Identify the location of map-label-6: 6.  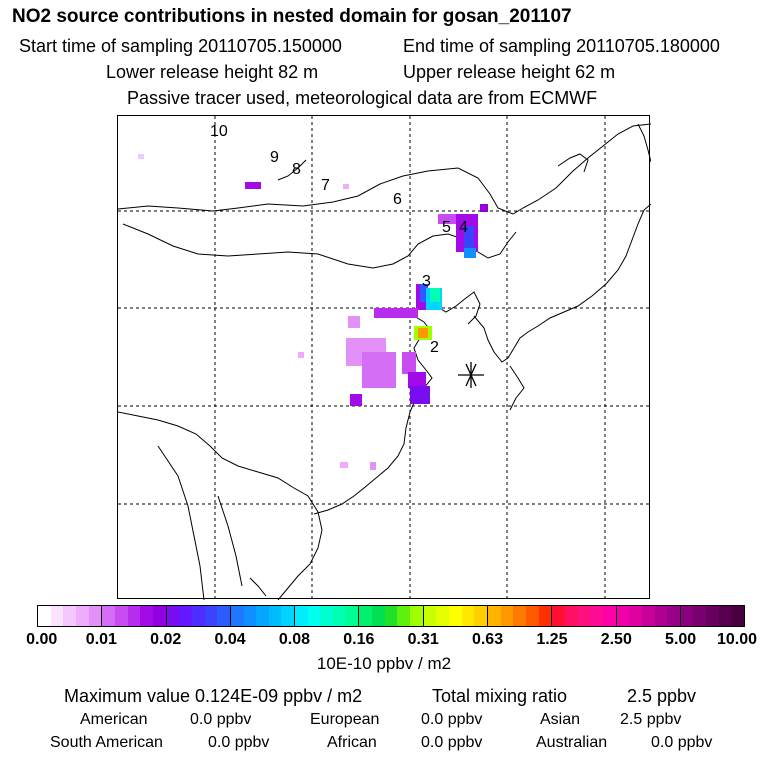
(397, 199).